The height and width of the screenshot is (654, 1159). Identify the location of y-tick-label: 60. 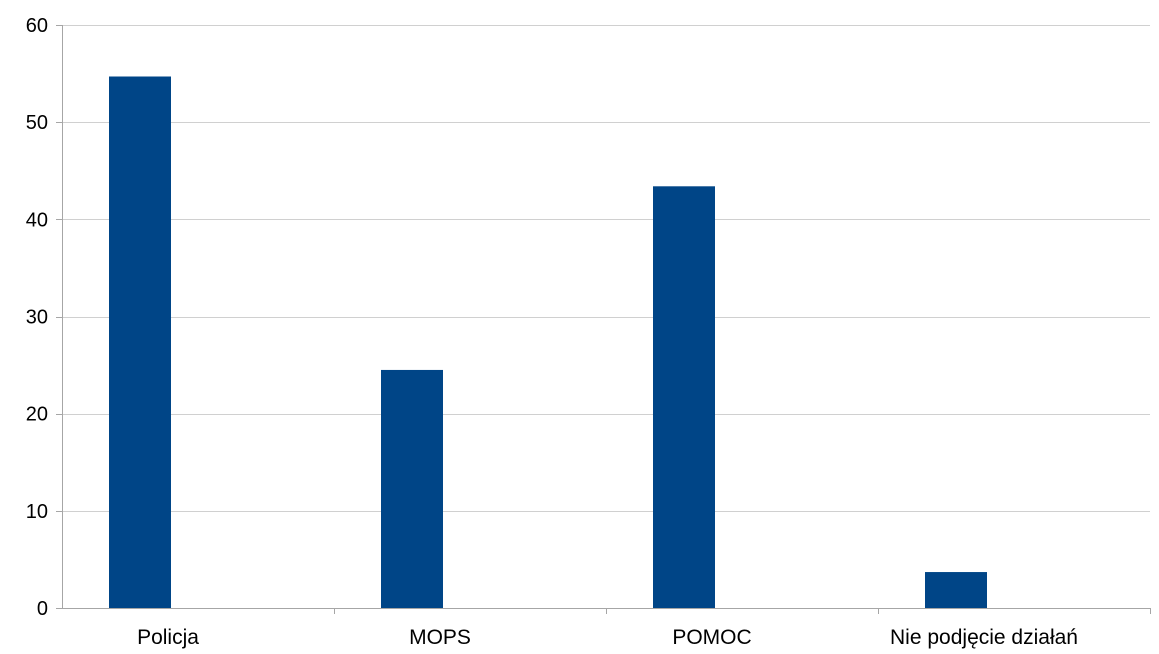
(37, 26).